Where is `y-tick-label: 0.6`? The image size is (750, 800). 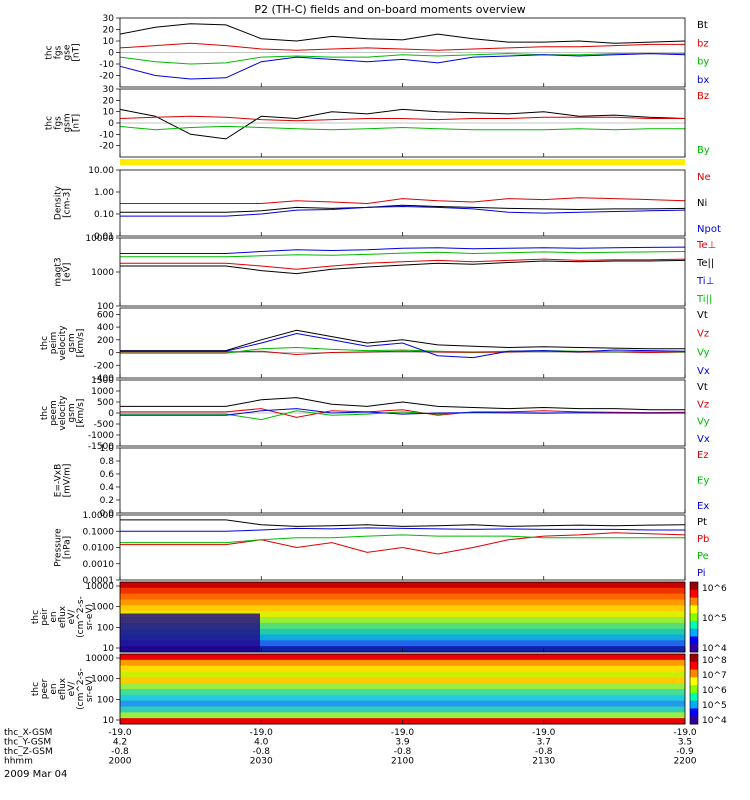 y-tick-label: 0.6 is located at coordinates (107, 475).